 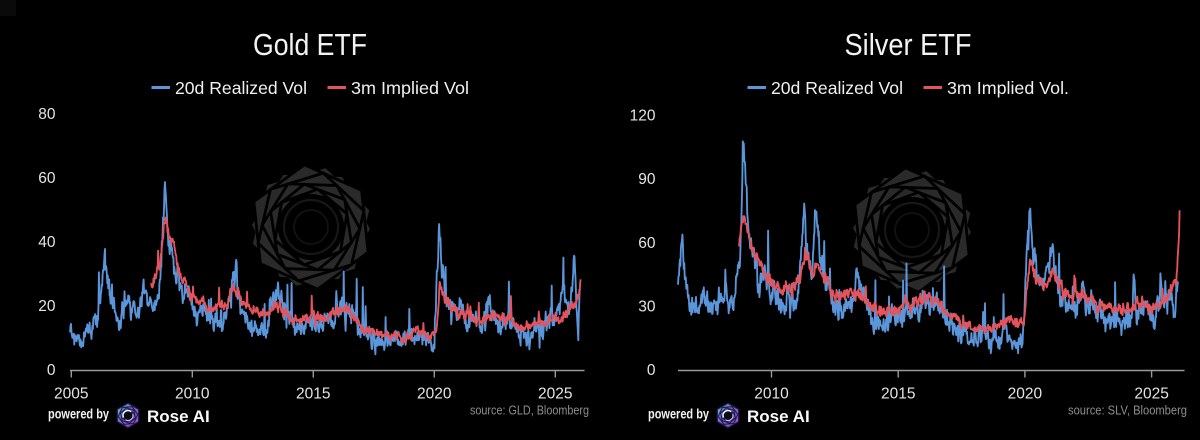 I want to click on svg-text: 2005, so click(x=71, y=394).